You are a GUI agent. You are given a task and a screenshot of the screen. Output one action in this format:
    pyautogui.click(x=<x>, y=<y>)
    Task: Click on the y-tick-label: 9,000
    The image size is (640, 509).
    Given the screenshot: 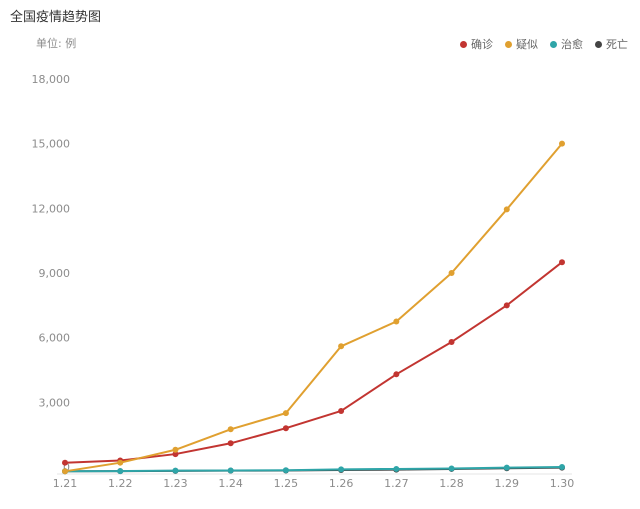 What is the action you would take?
    pyautogui.click(x=55, y=273)
    